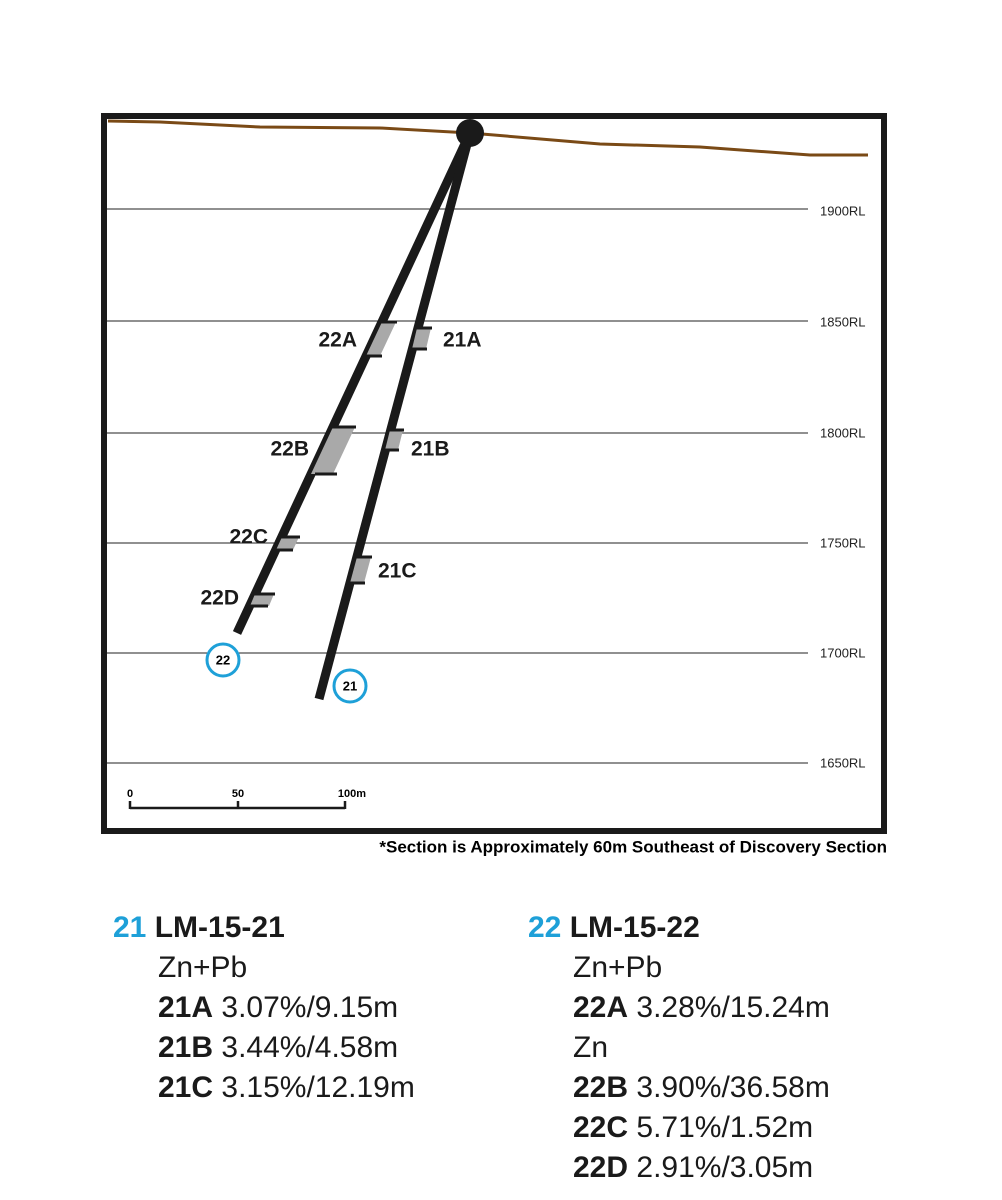 This screenshot has width=1002, height=1200. What do you see at coordinates (843, 210) in the screenshot?
I see `level-label: 1900RL` at bounding box center [843, 210].